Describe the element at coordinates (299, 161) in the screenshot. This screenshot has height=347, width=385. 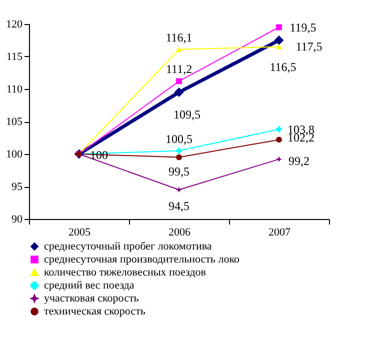
I see `data-label: 99,2` at that location.